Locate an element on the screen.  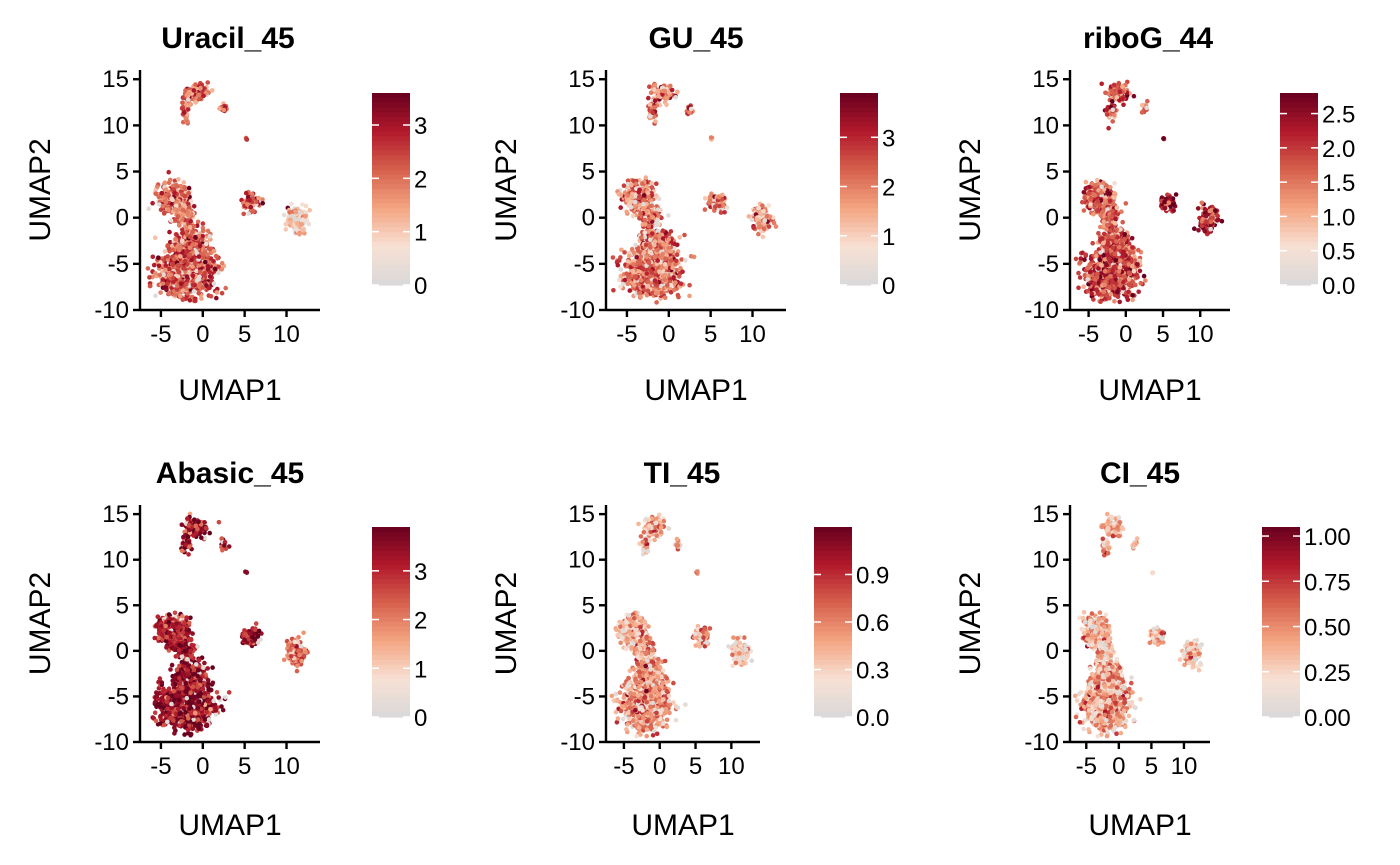
colorbar-tick-label: 1 is located at coordinates (420, 233).